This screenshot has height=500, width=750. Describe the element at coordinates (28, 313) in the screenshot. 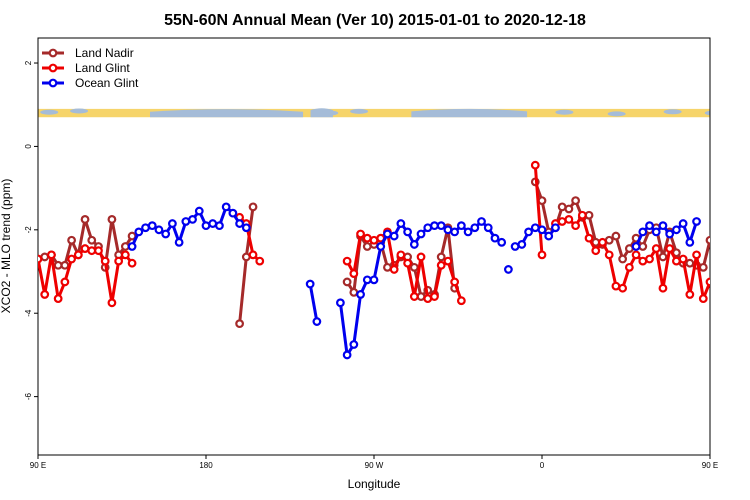

I see `y-tick-label: -4` at that location.